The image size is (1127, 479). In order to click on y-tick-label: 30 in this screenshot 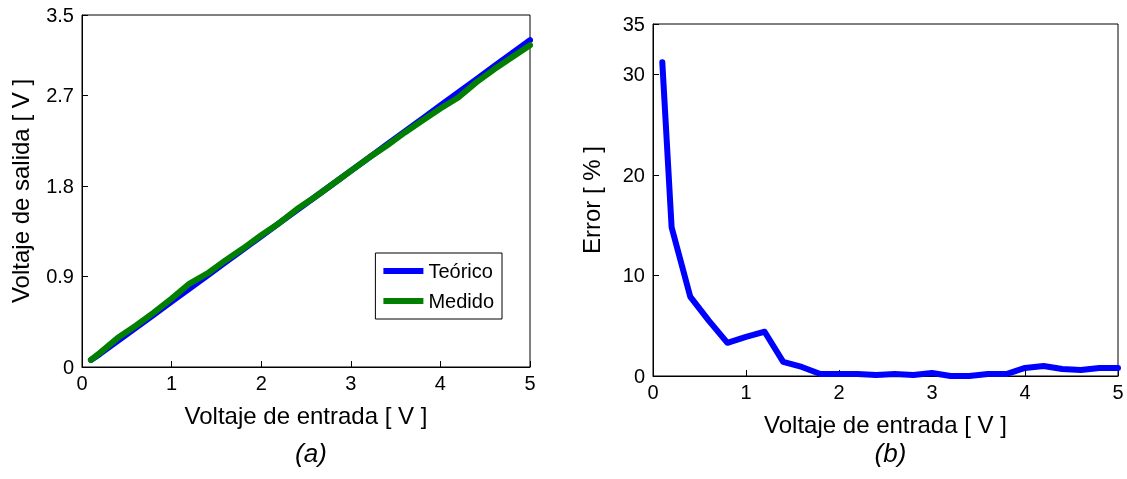, I will do `click(633, 74)`.